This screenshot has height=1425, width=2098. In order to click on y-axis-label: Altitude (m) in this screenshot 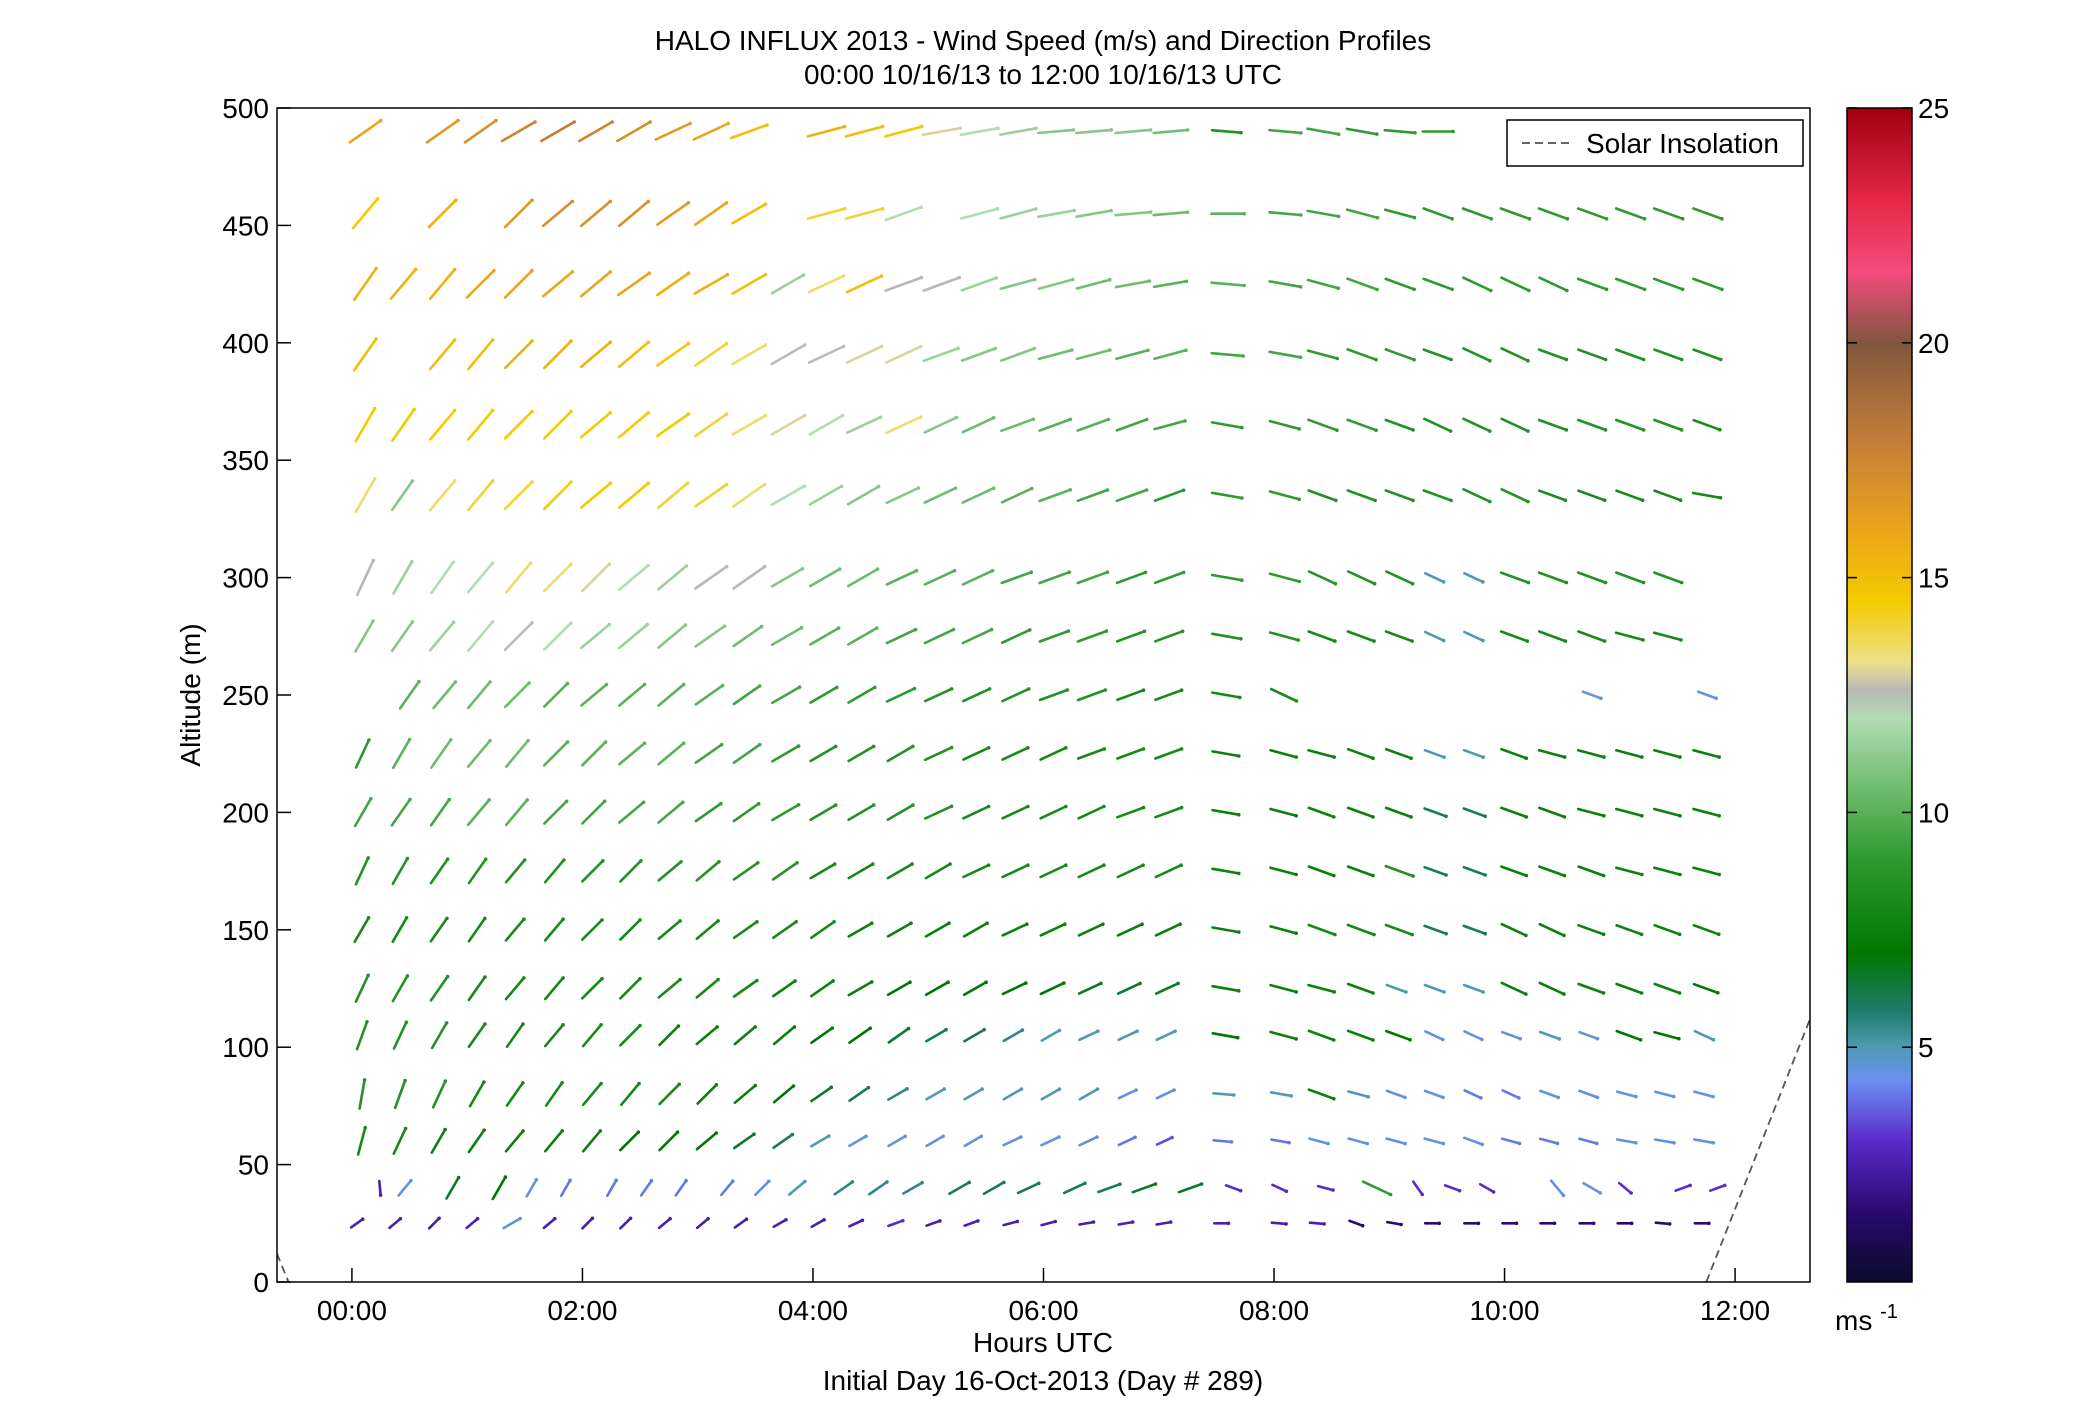, I will do `click(190, 694)`.